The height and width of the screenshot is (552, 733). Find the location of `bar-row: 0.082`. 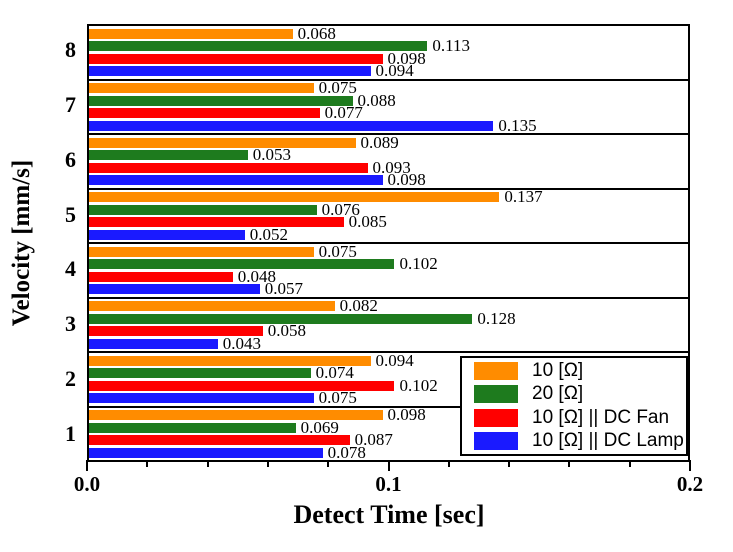

bar-row: 0.082 is located at coordinates (388, 305).